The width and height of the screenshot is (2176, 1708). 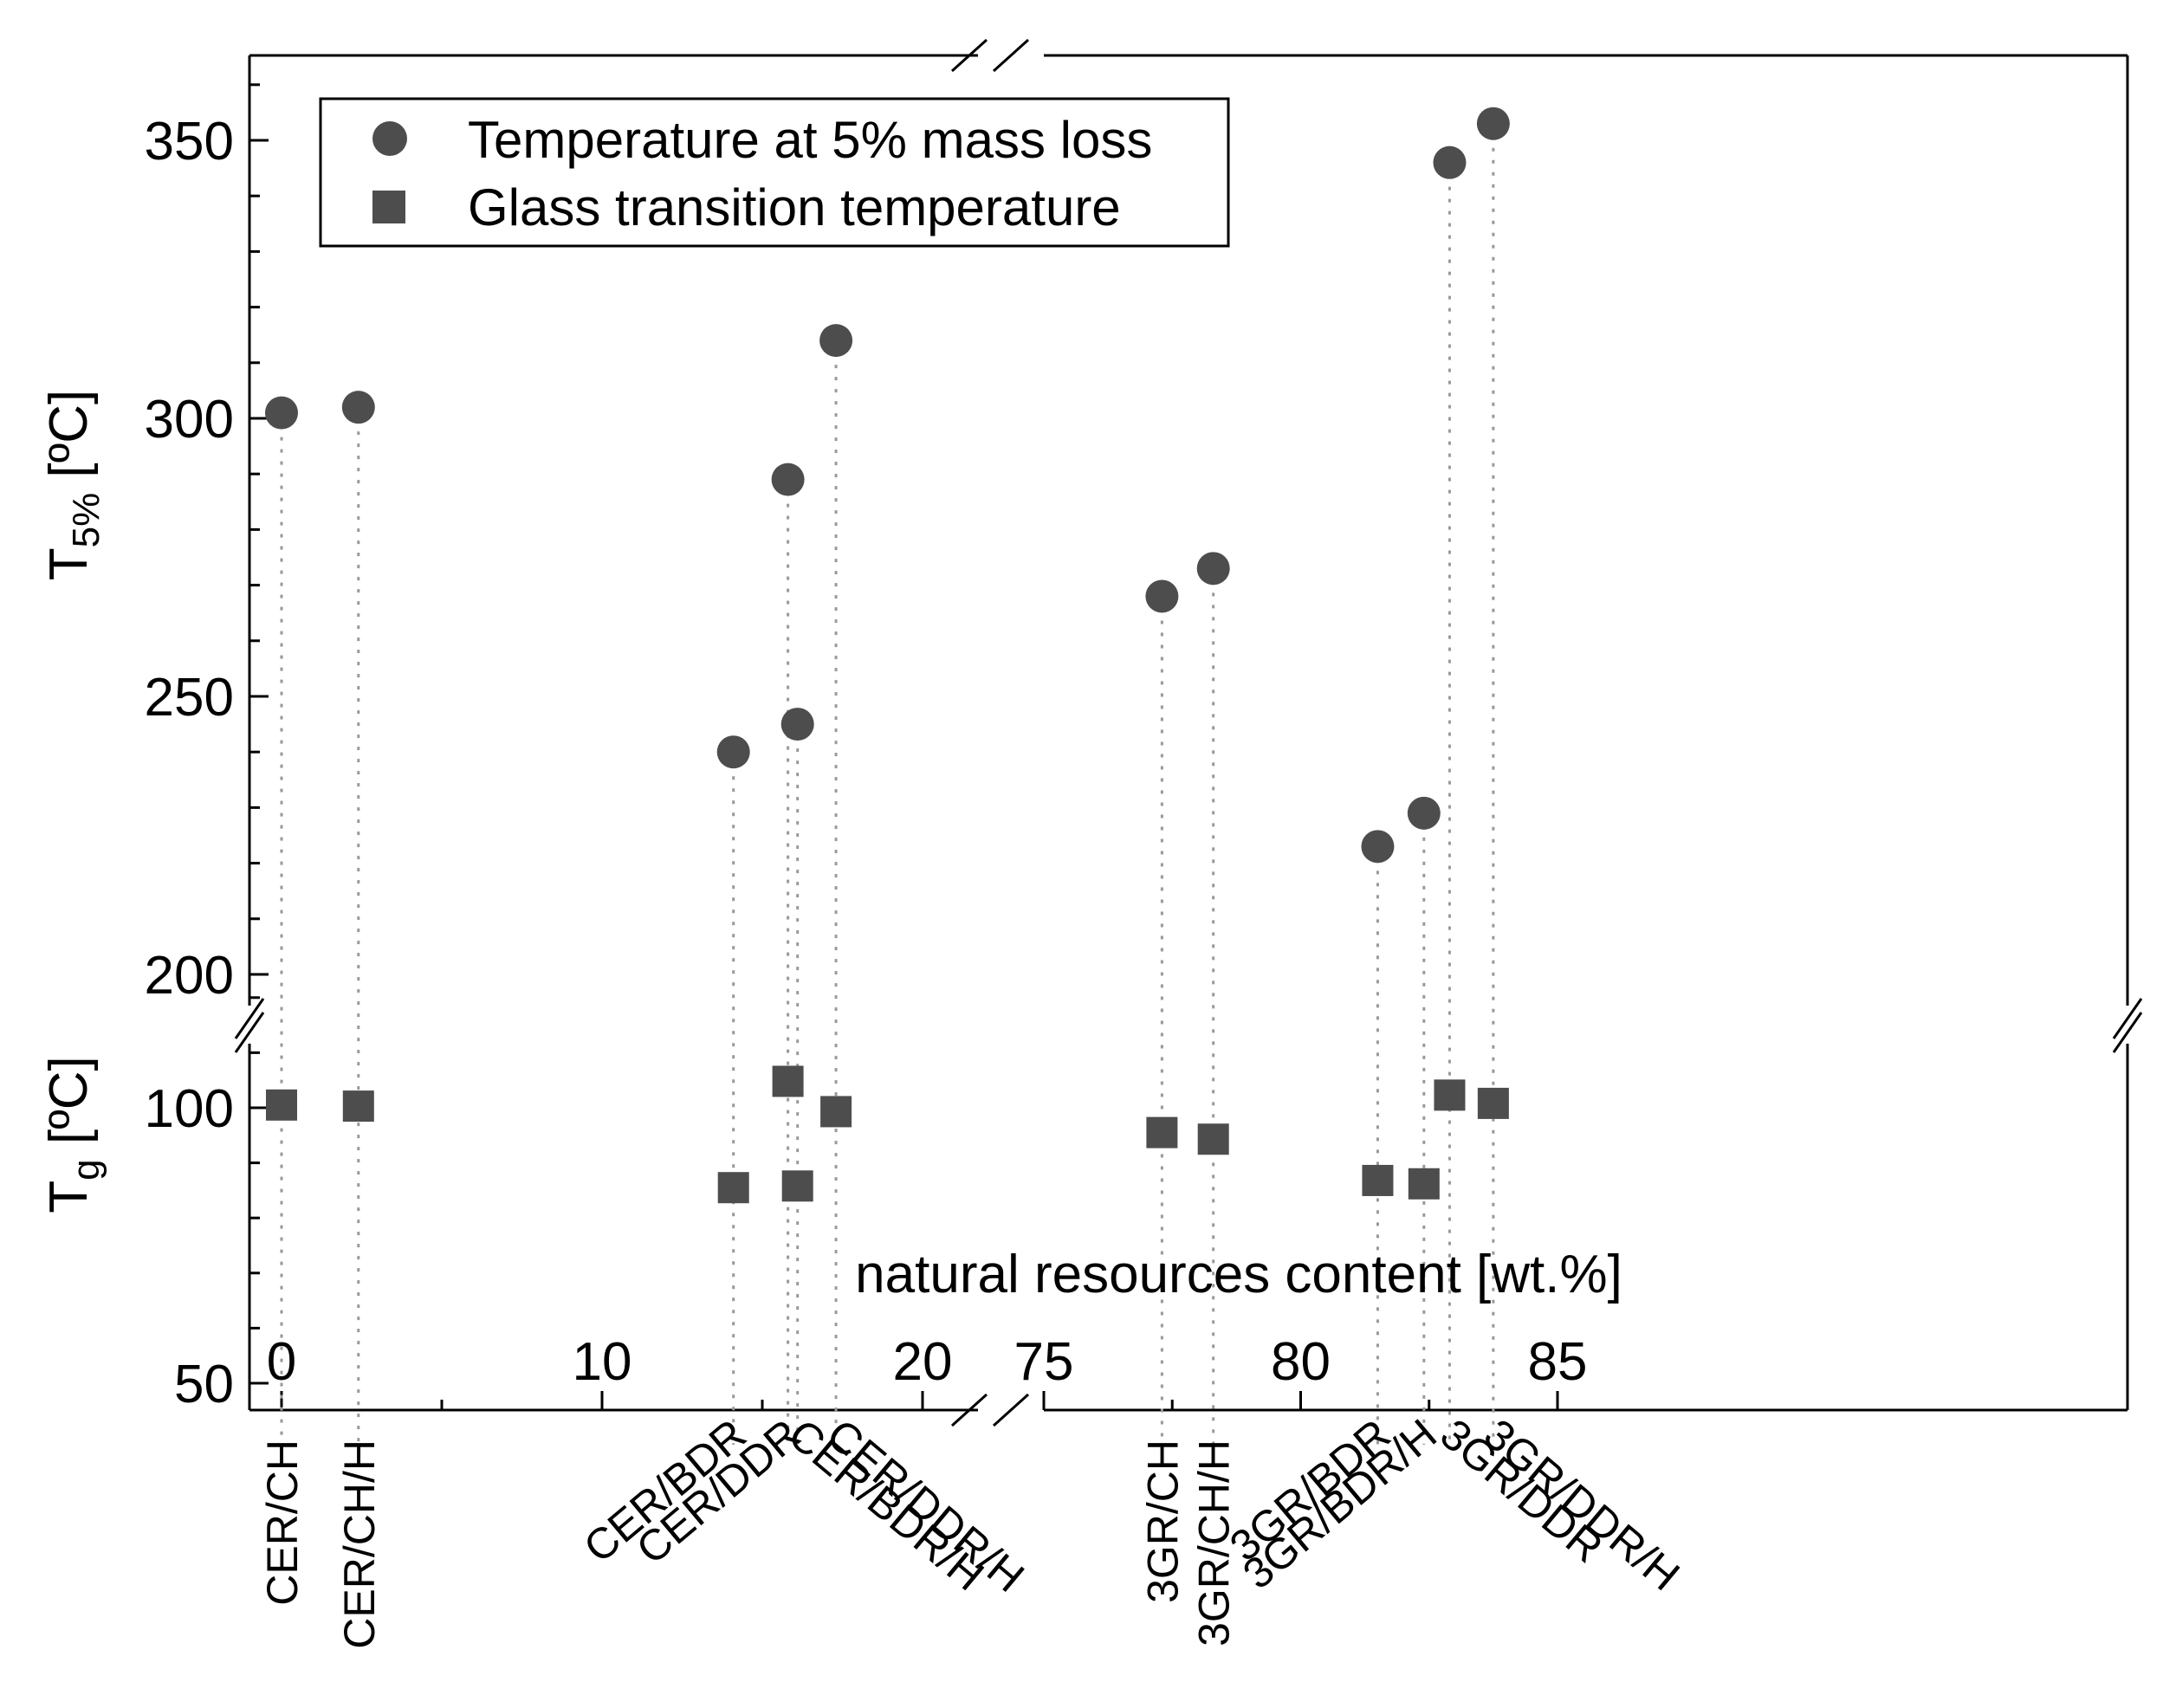 What do you see at coordinates (389, 138) in the screenshot?
I see `legend-circle-marker` at bounding box center [389, 138].